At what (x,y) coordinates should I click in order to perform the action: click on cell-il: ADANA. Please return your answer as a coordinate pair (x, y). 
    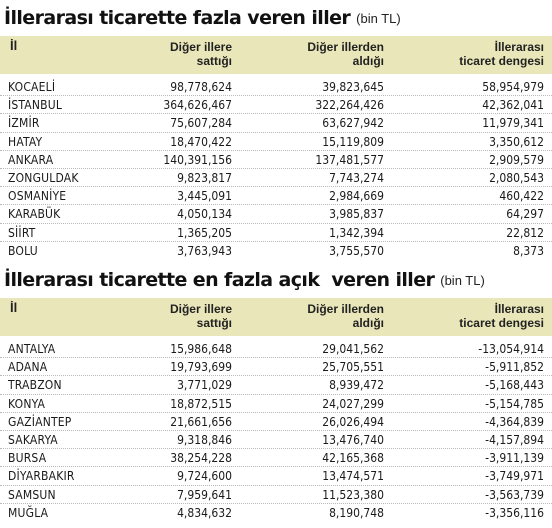
    Looking at the image, I should click on (28, 367).